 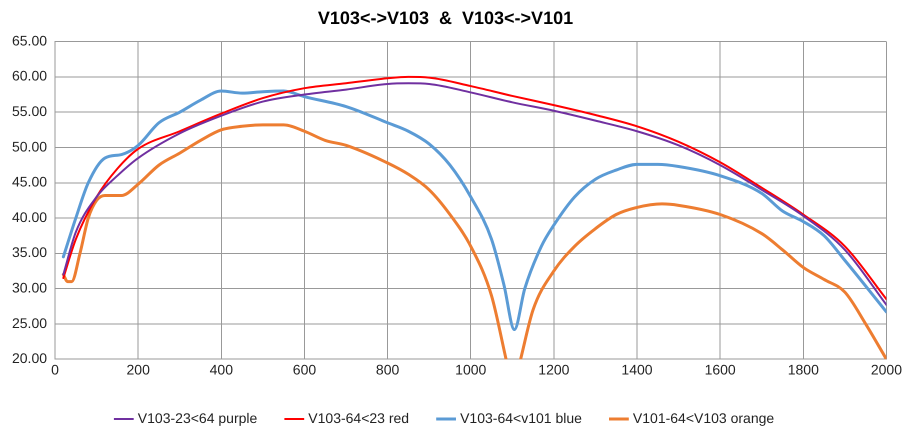 What do you see at coordinates (198, 418) in the screenshot?
I see `legend-label: V103-23<64 purple` at bounding box center [198, 418].